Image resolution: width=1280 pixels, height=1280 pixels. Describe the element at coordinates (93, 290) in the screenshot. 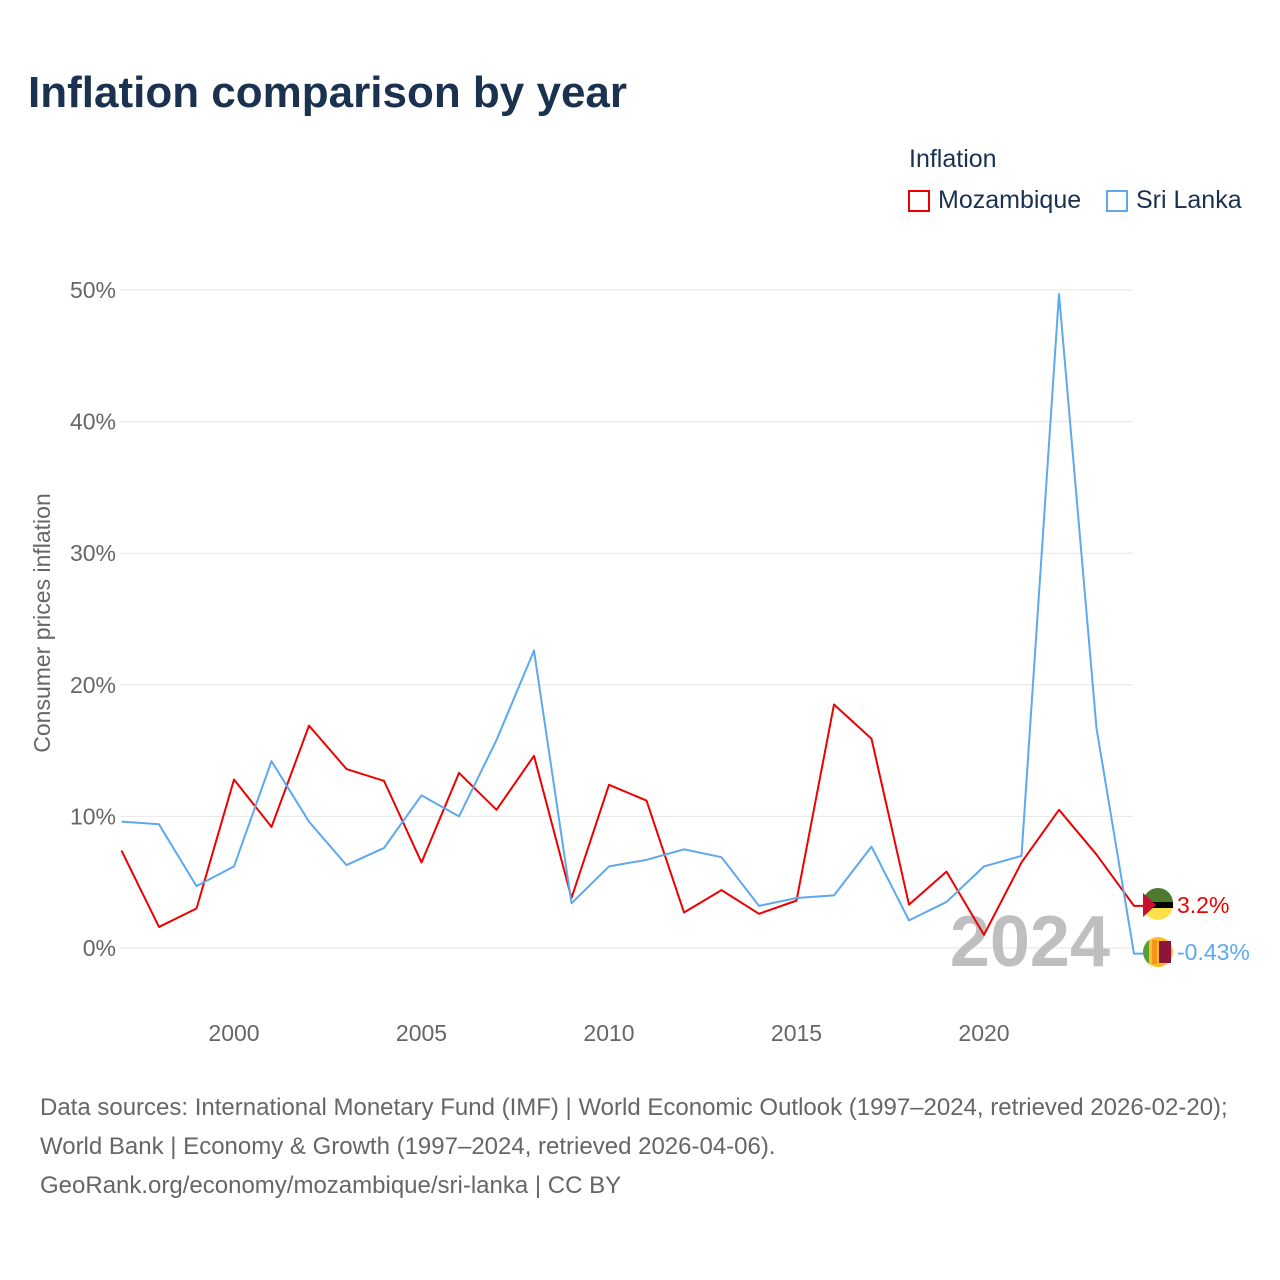

I see `y-tick-label: 50%` at that location.